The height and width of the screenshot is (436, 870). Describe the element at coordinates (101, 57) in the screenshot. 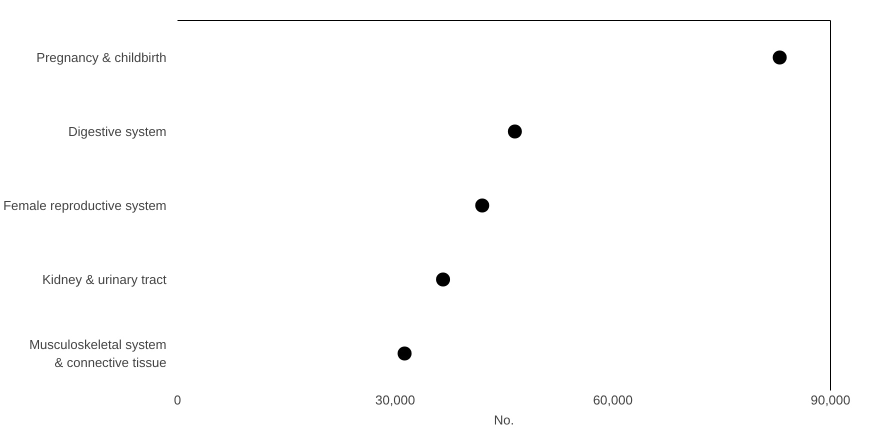

I see `y-tick-label: Pregnancy & childbirth` at that location.